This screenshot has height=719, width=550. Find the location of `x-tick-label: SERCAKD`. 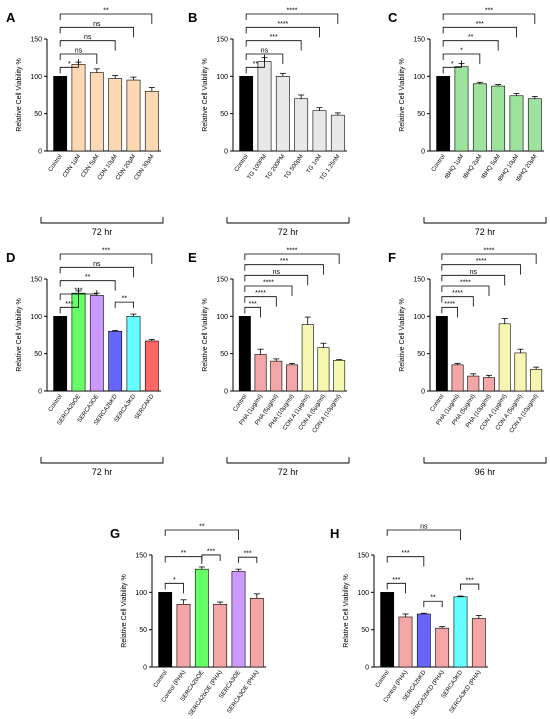

x-tick-label: SERCAKD is located at coordinates (145, 407).